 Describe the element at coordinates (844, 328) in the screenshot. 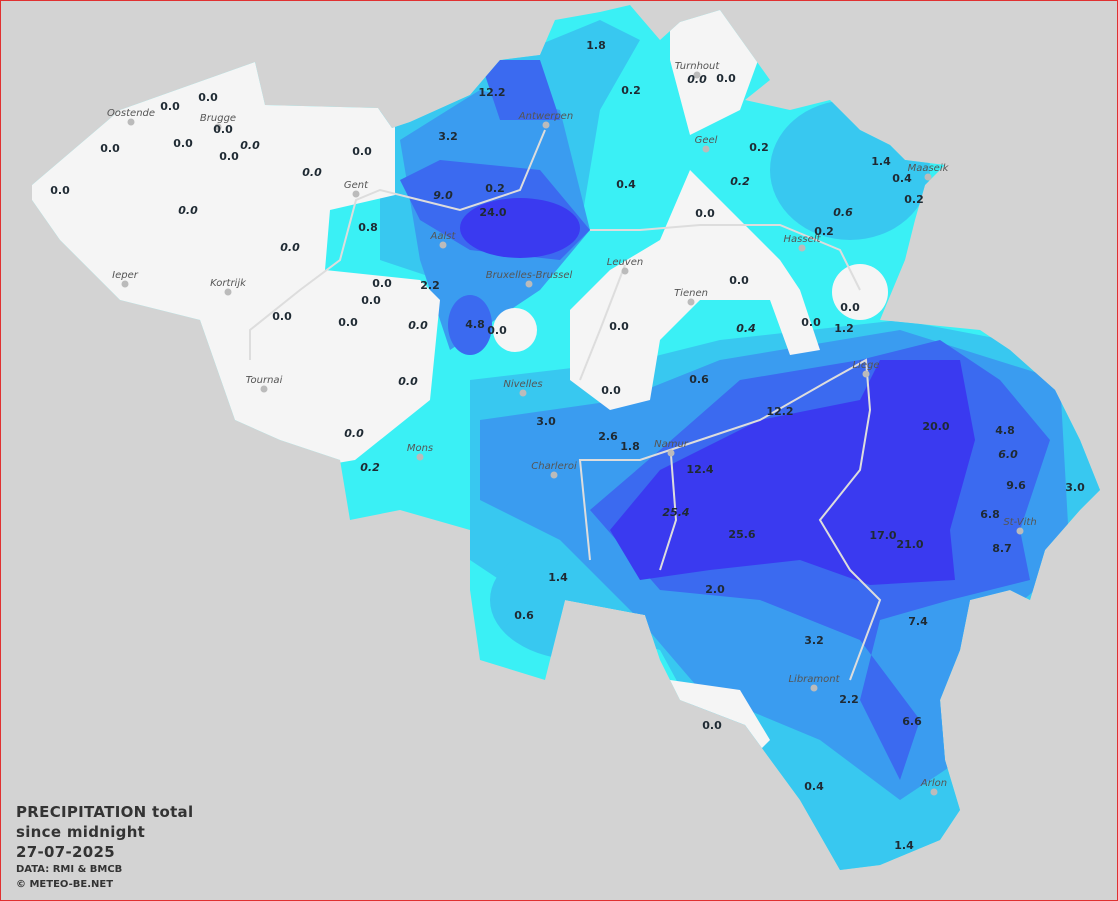

I see `rain-observation: 1.2` at that location.